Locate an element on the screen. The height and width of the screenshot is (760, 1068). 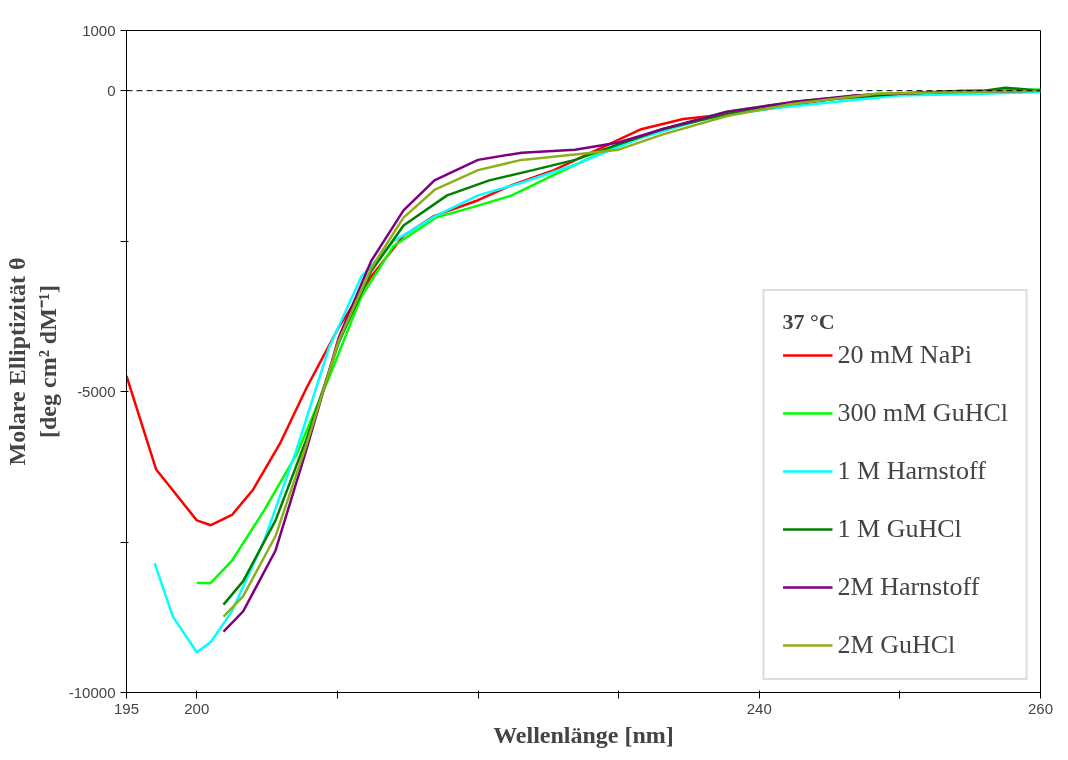
y-axis-title: Molare Elliptizität θ [deg cm² dM⁻¹] is located at coordinates (32, 361).